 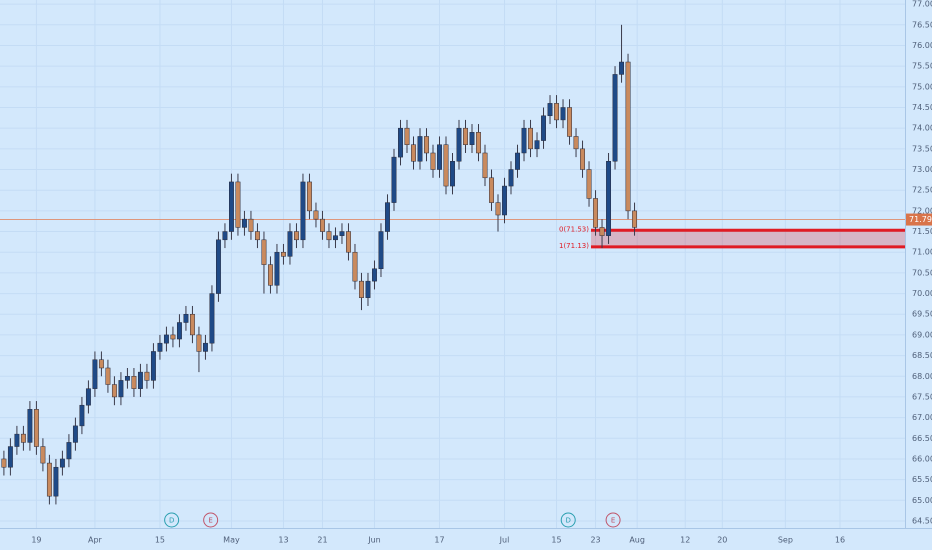 I want to click on event-label: E, so click(x=210, y=521).